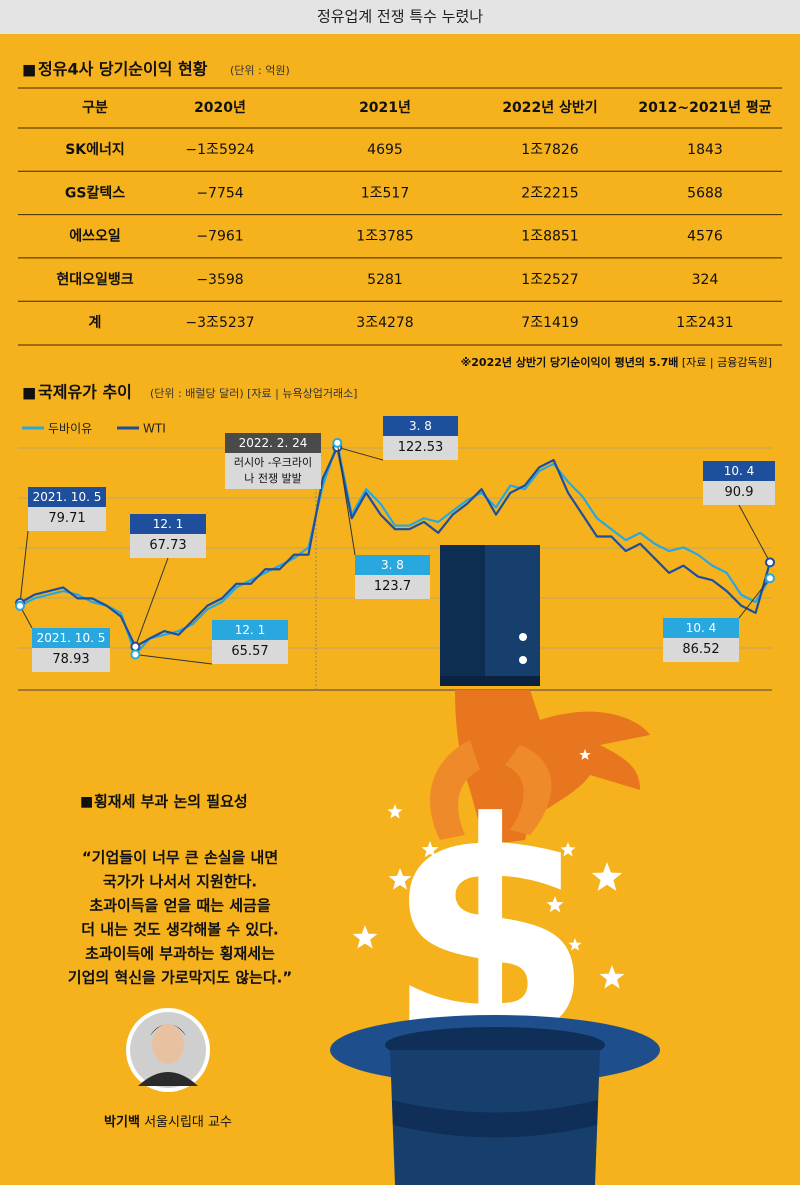  I want to click on annotation-box: 10. 4 90.9, so click(739, 483).